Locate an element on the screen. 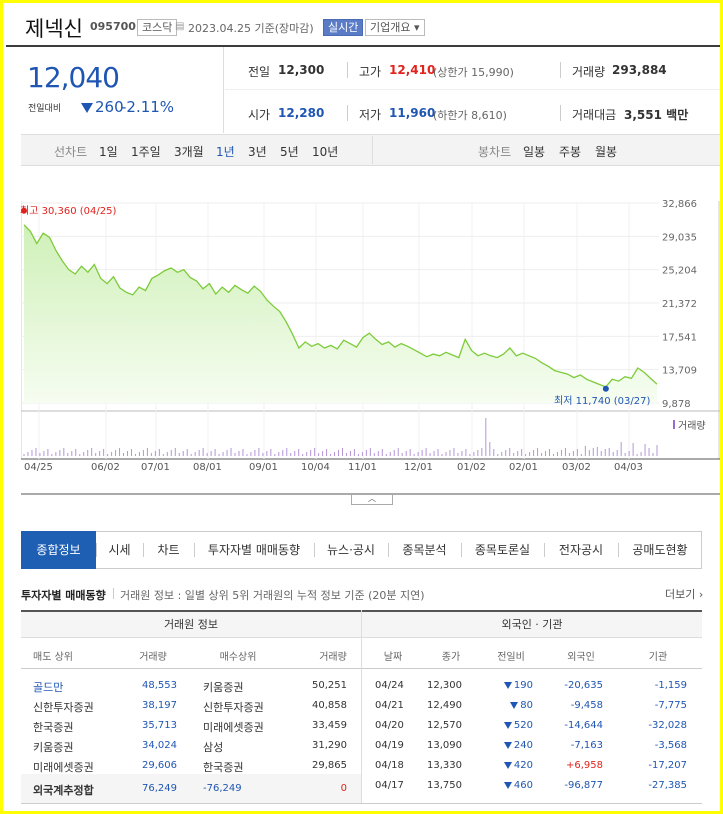  foreign-change-value: 240 is located at coordinates (523, 745).